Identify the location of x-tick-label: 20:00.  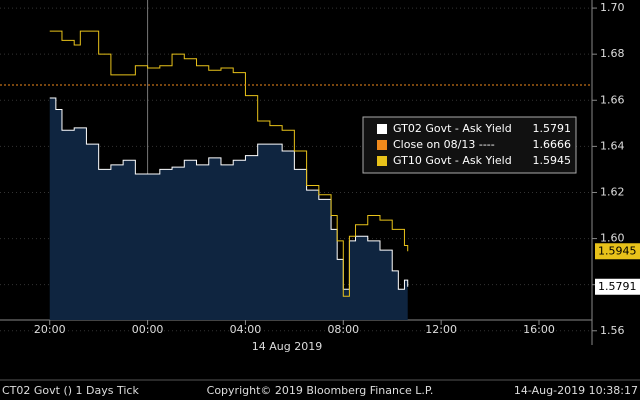
(50, 329).